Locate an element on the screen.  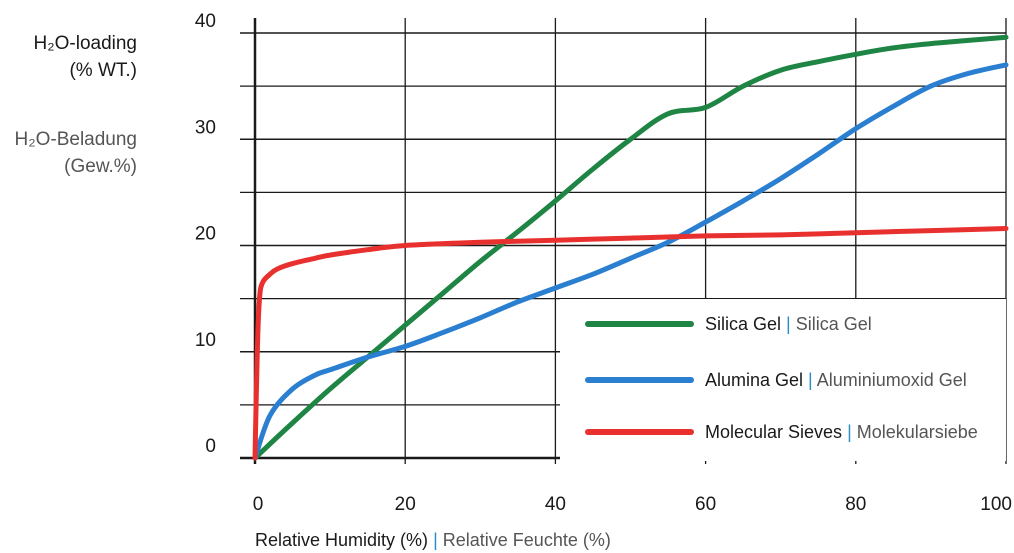
y-axis-label-german: H₂O-Beladung (Gew.%) is located at coordinates (76, 153).